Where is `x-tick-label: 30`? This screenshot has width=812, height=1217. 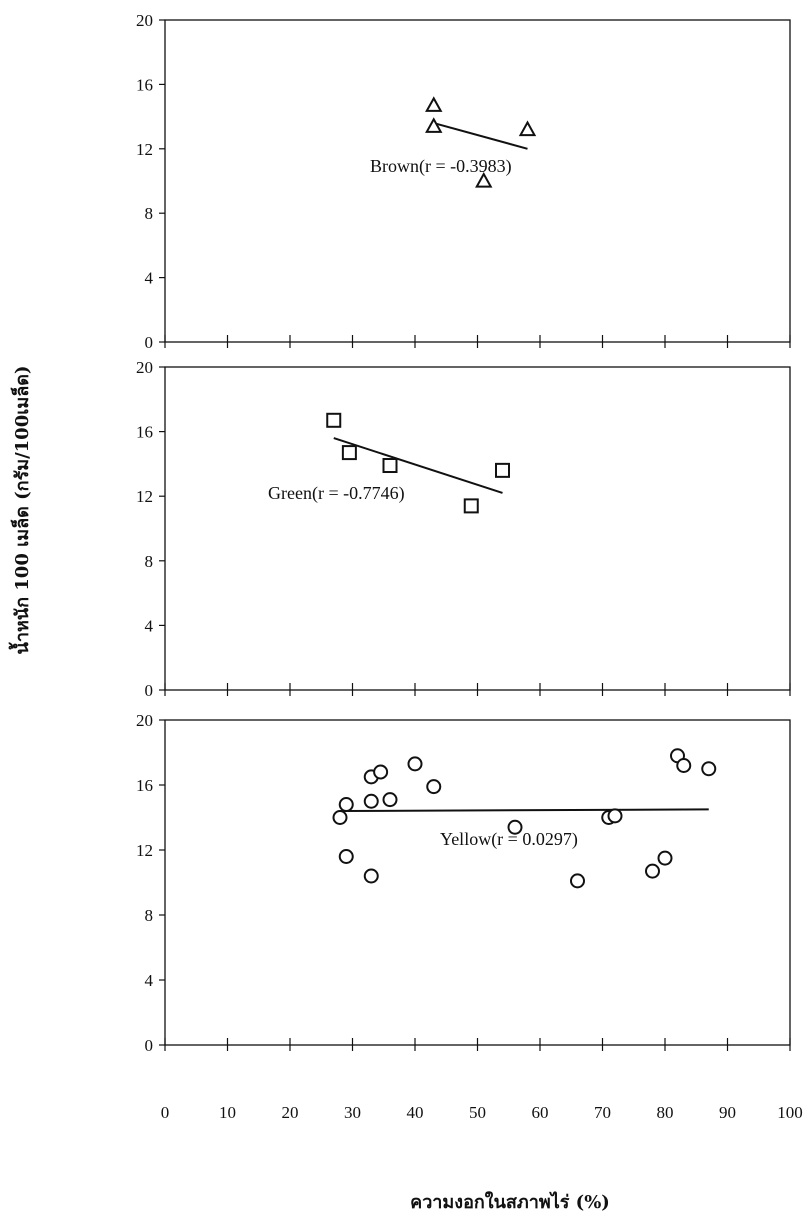
x-tick-label: 30 is located at coordinates (352, 1112).